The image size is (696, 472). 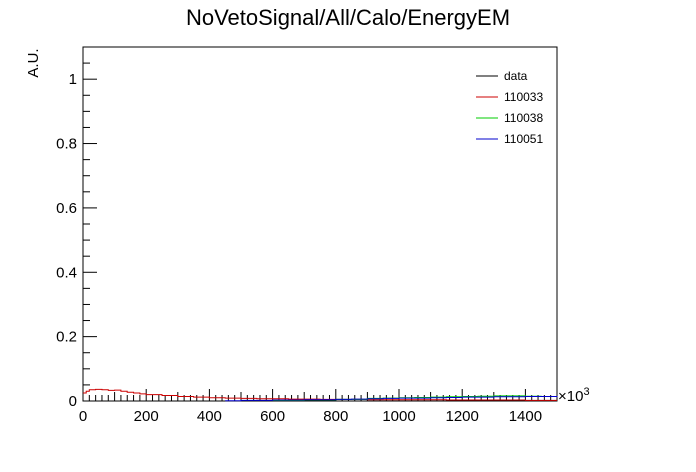 I want to click on x-tick-label: 400, so click(x=209, y=416).